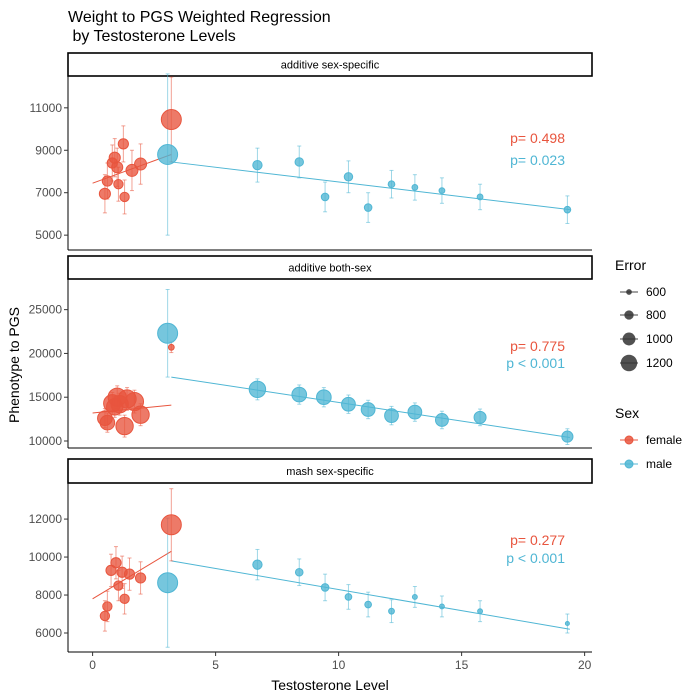  Describe the element at coordinates (46, 519) in the screenshot. I see `y-tick-label: 12000` at that location.